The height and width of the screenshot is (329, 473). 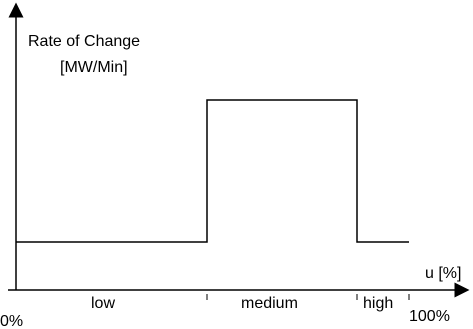 What do you see at coordinates (429, 316) in the screenshot?
I see `x-axis-max-label: 100%` at bounding box center [429, 316].